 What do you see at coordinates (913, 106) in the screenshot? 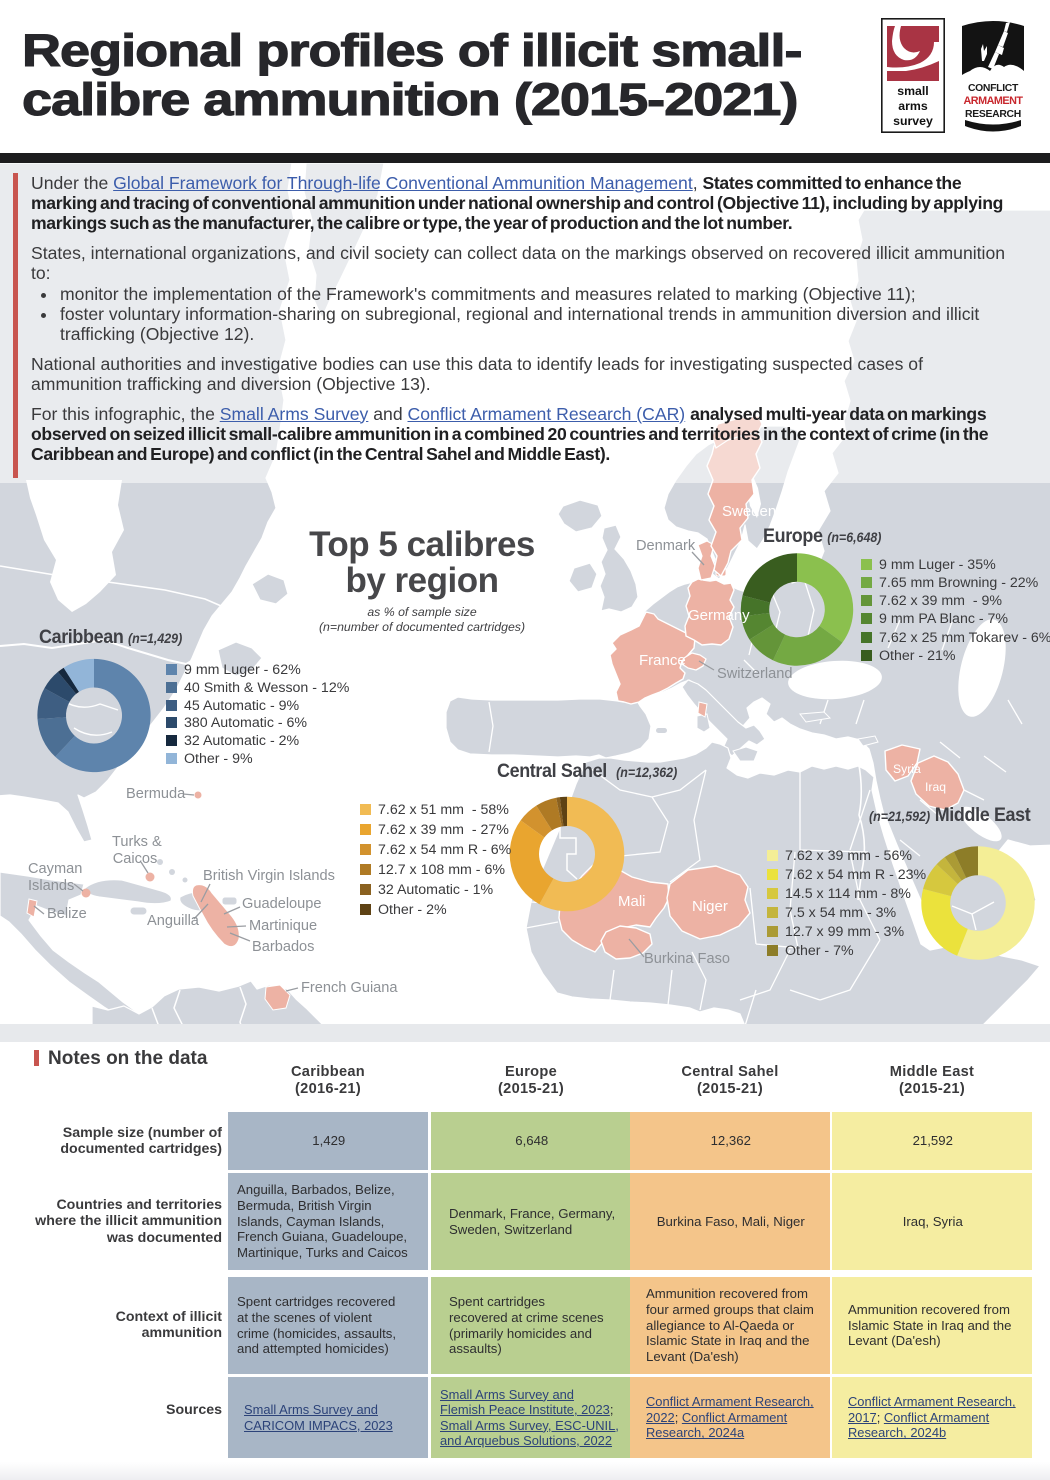
I see `svg-text: arms` at bounding box center [913, 106].